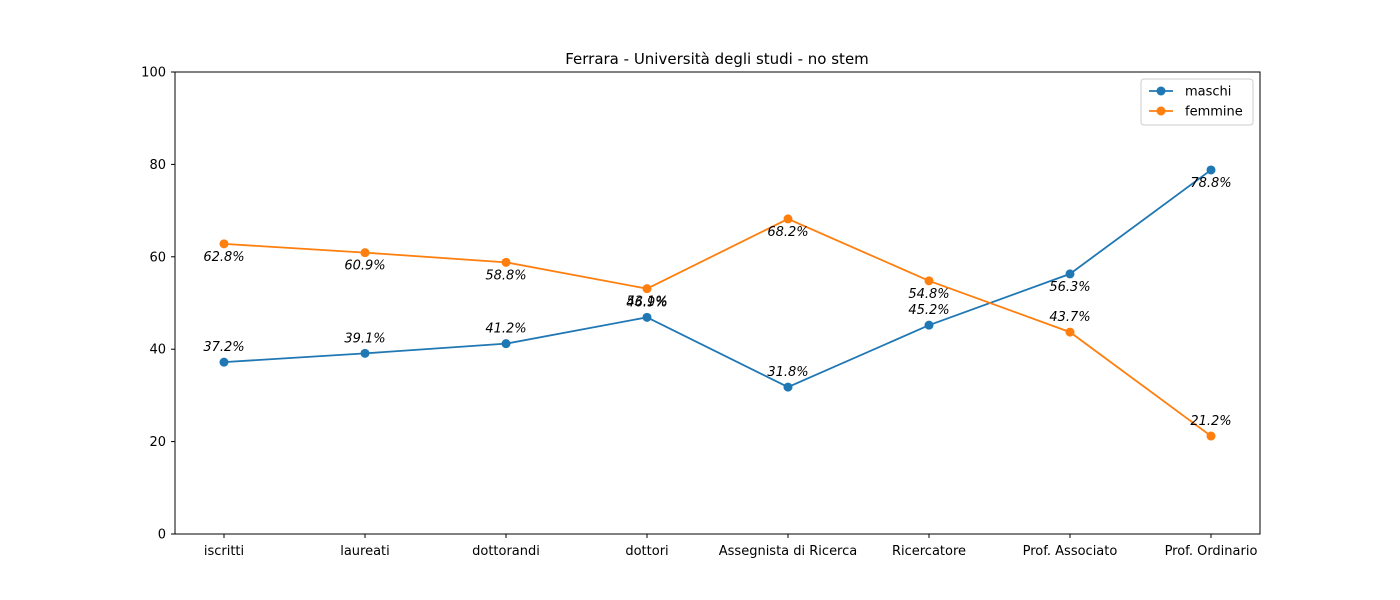 This screenshot has height=600, width=1400. I want to click on data-label-maschi: 37.2%, so click(223, 347).